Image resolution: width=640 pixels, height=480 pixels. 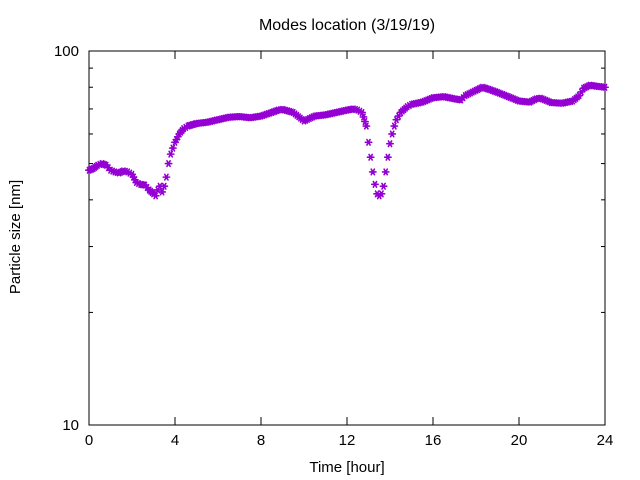 What do you see at coordinates (519, 440) in the screenshot?
I see `x-tick-label: 20` at bounding box center [519, 440].